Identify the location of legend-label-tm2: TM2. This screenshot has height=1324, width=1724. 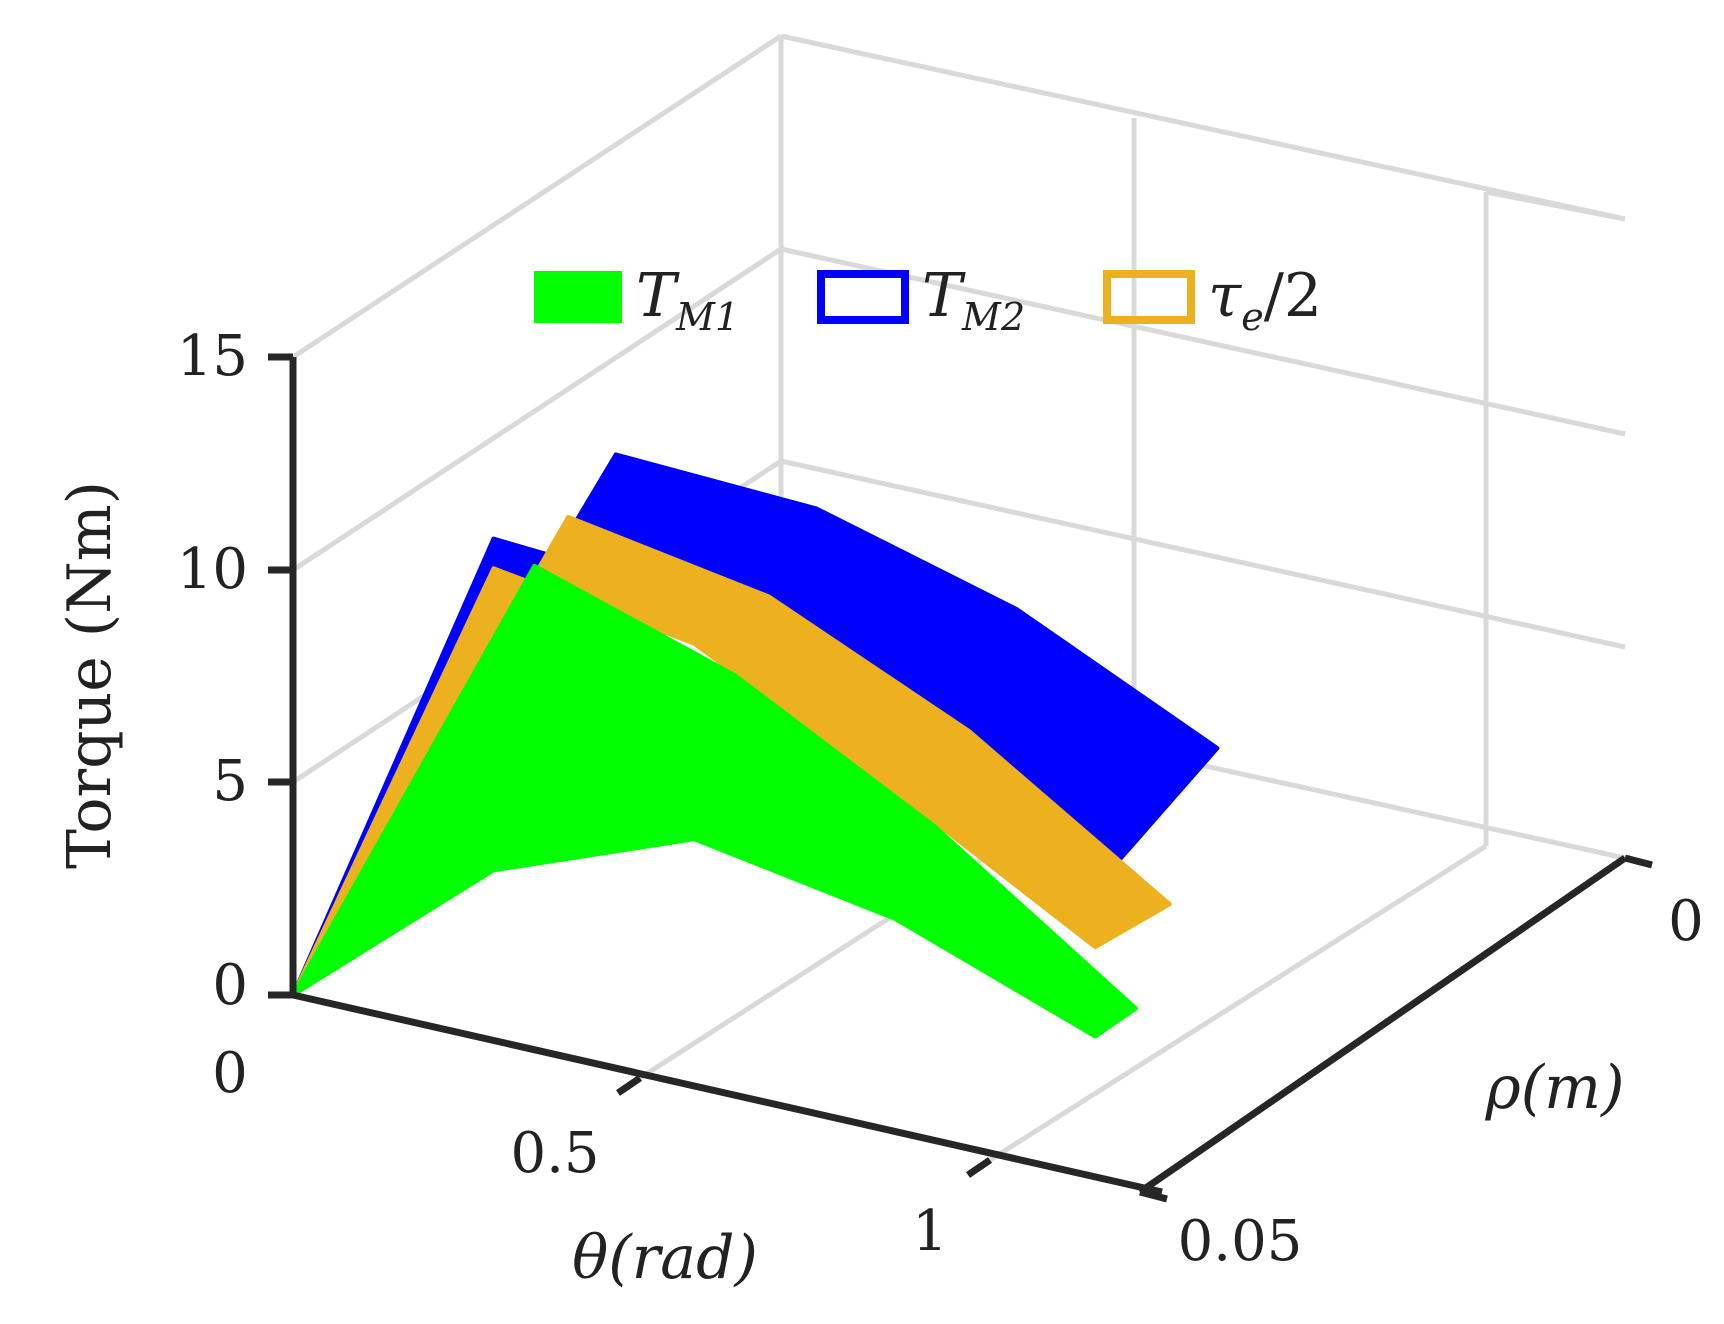
(973, 300).